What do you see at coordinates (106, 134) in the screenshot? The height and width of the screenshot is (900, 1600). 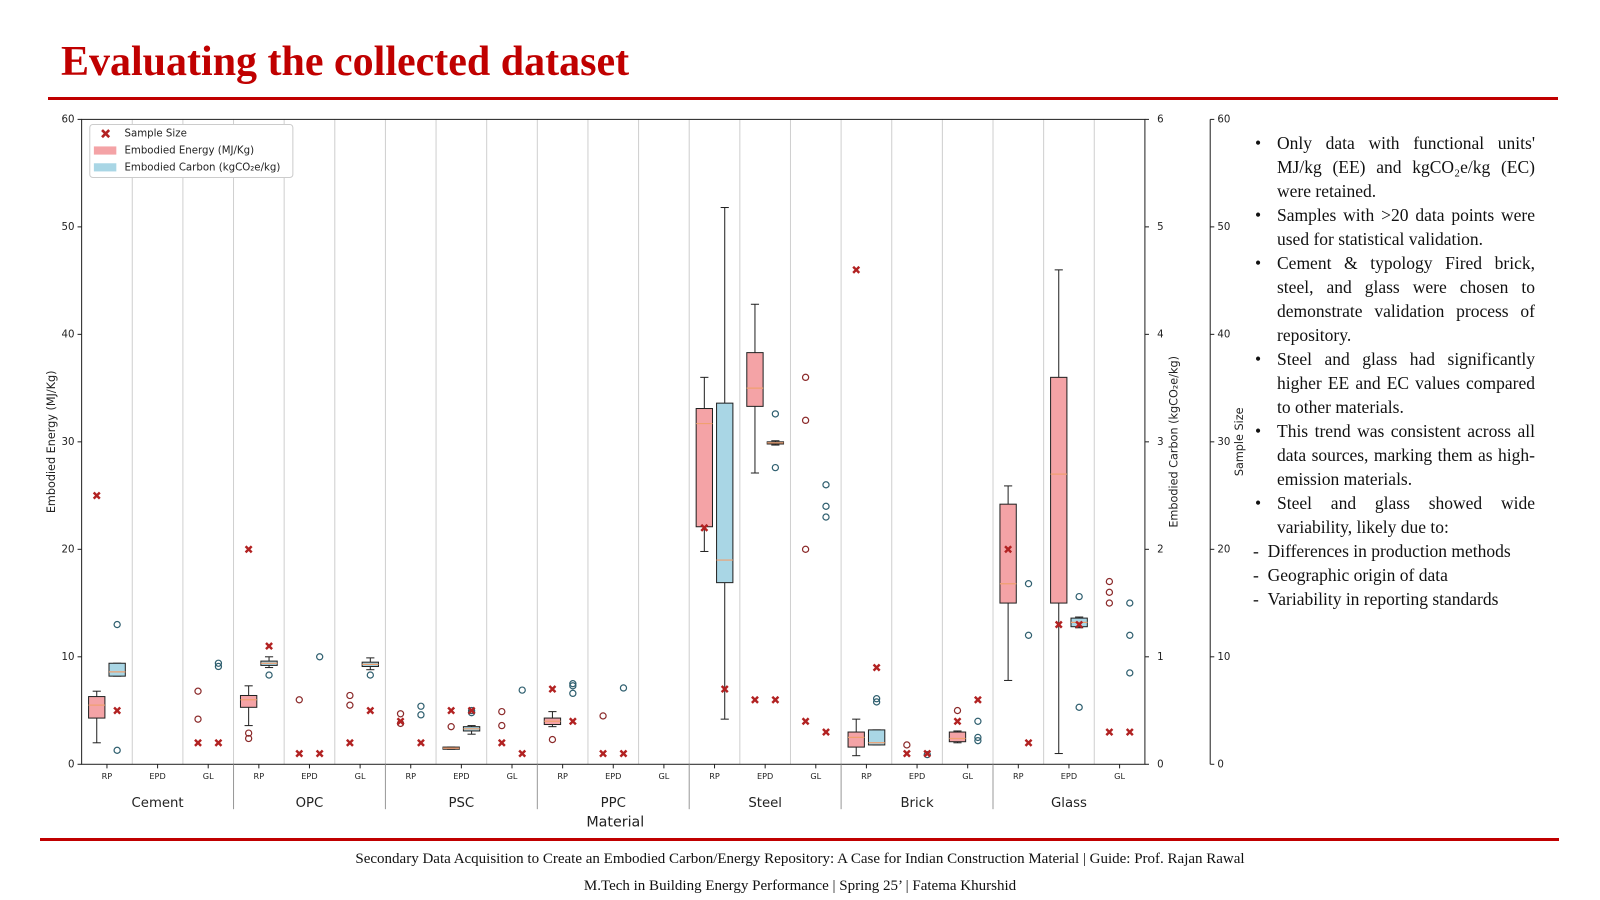 I see `legend-marker` at bounding box center [106, 134].